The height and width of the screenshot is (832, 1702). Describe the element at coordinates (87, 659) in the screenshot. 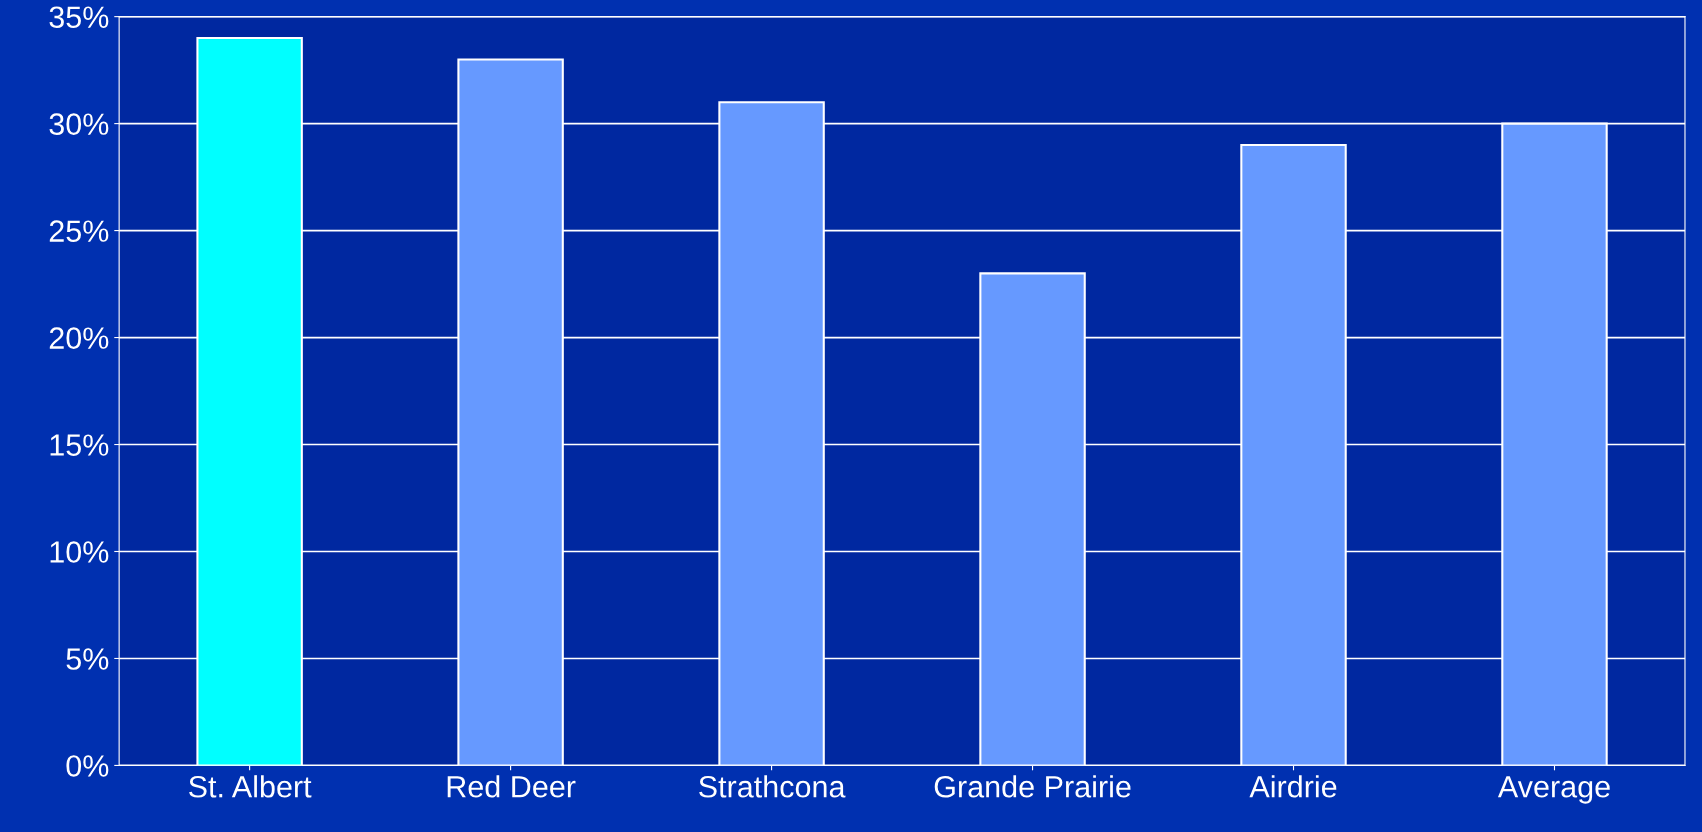

I see `y-tick-label: 5%` at that location.